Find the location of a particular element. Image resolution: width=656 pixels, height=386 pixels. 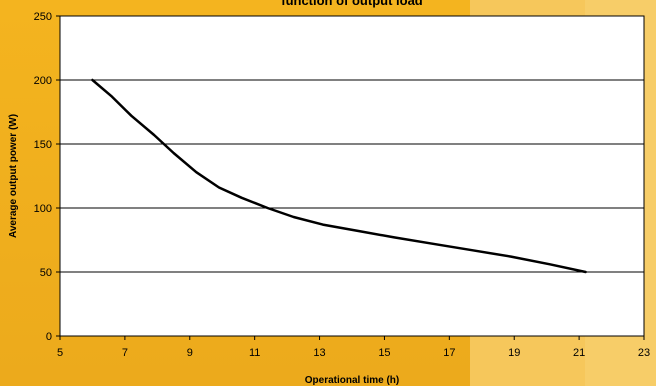

chart-title: function of output load is located at coordinates (352, 4).